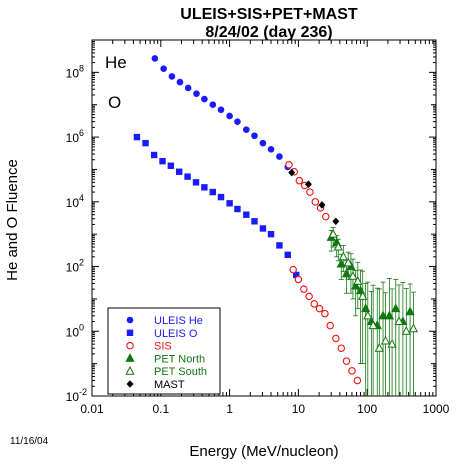 The image size is (471, 468). Describe the element at coordinates (130, 357) in the screenshot. I see `legend-marker-pet-north` at that location.